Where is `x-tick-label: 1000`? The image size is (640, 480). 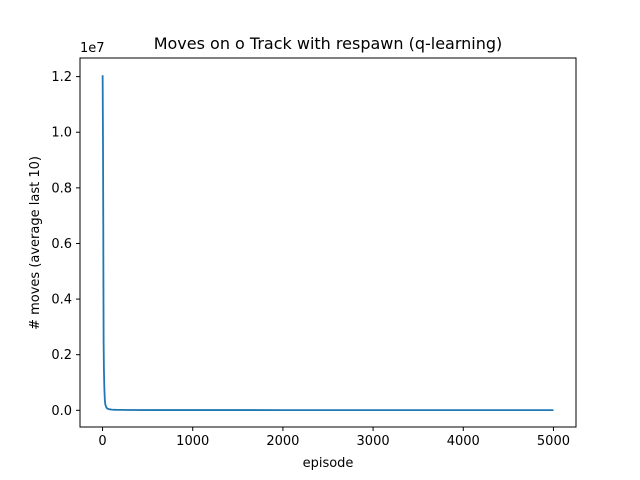 x-tick-label: 1000 is located at coordinates (192, 441).